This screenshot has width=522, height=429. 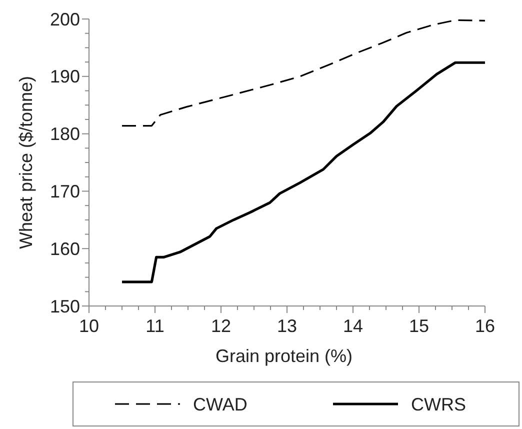 What do you see at coordinates (155, 326) in the screenshot?
I see `x-tick-label: 11` at bounding box center [155, 326].